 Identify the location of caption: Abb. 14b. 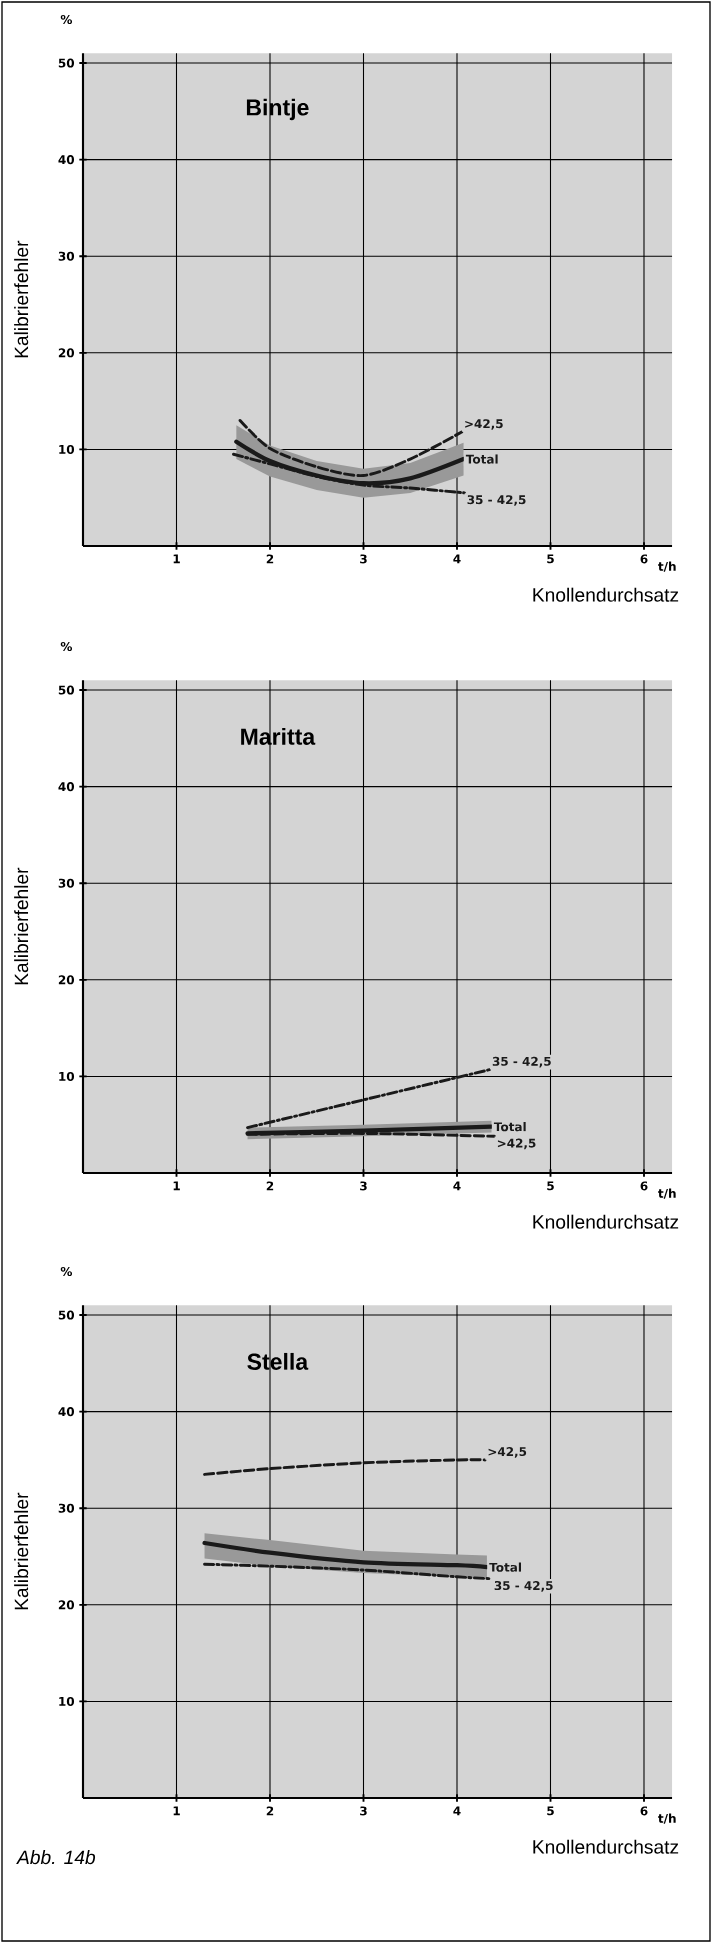
(56, 1857).